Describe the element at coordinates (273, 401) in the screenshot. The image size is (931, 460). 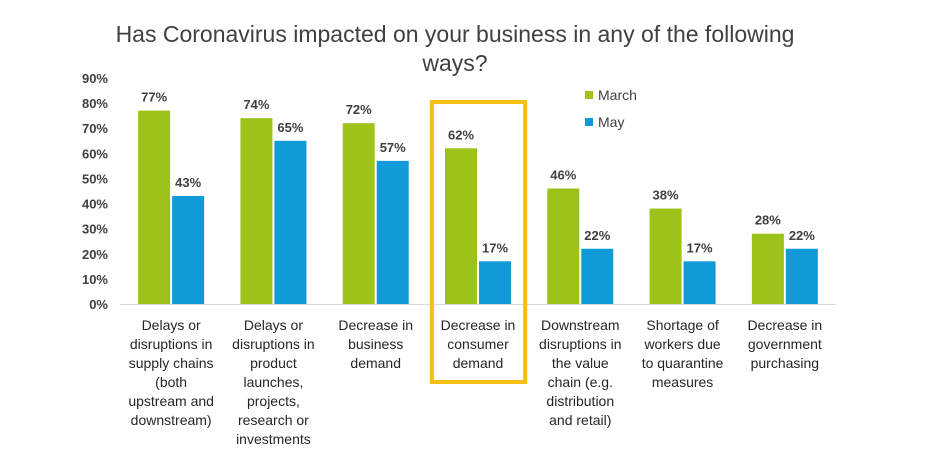
I see `category-label-line: projects,` at that location.